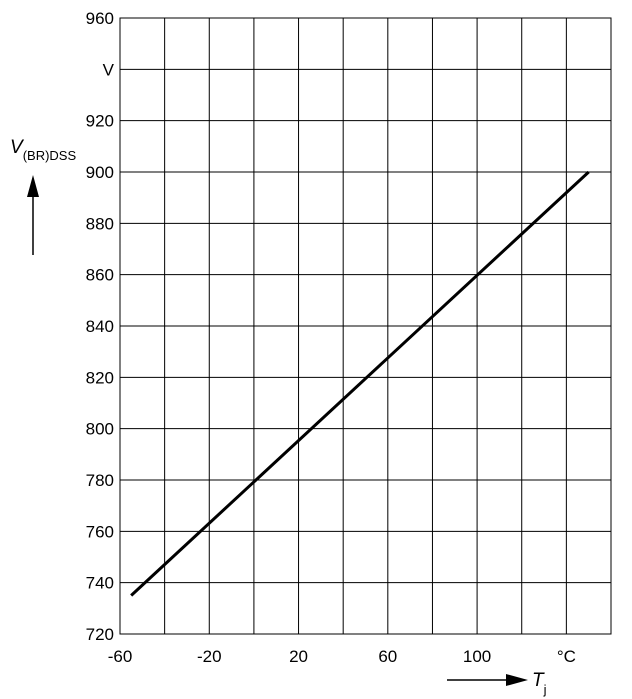 The image size is (632, 699). Describe the element at coordinates (100, 429) in the screenshot. I see `y-tick-label: 800` at that location.